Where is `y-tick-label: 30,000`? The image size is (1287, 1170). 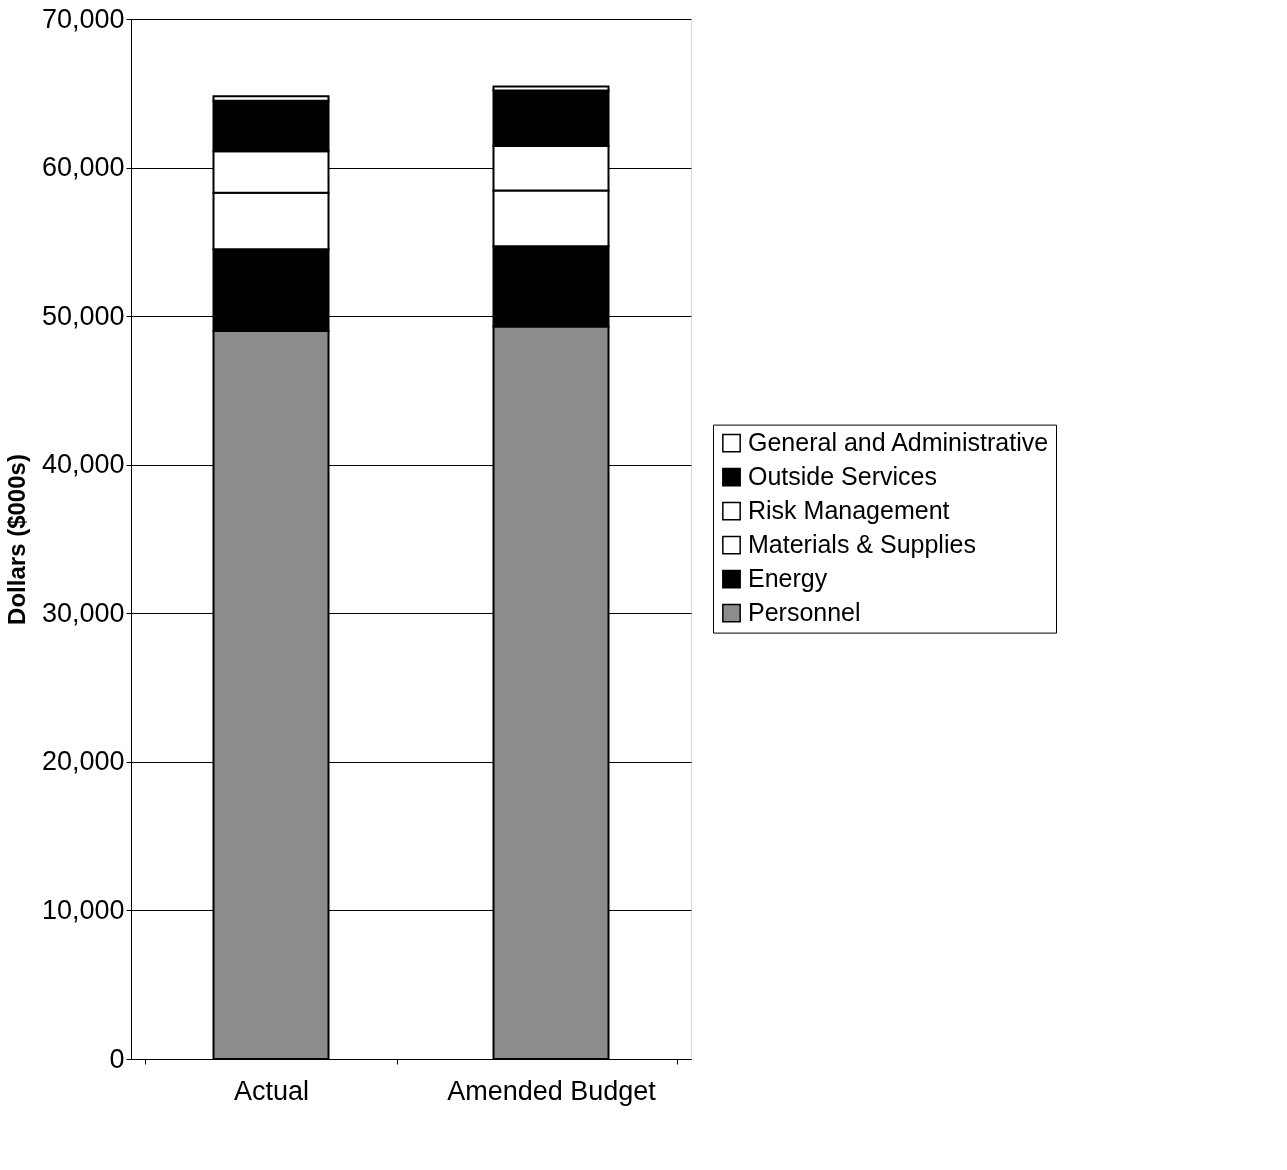 y-tick-label: 30,000 is located at coordinates (83, 612).